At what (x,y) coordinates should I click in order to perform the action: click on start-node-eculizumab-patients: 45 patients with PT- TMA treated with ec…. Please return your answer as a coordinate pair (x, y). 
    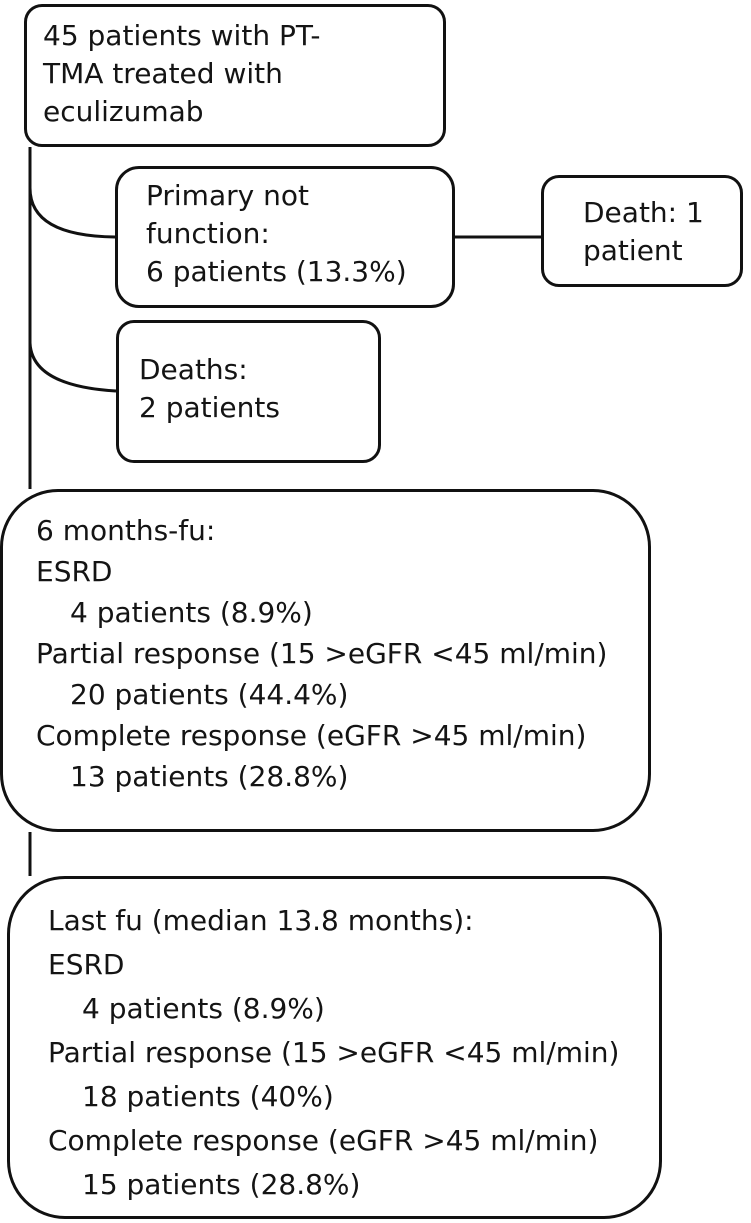
    Looking at the image, I should click on (235, 75).